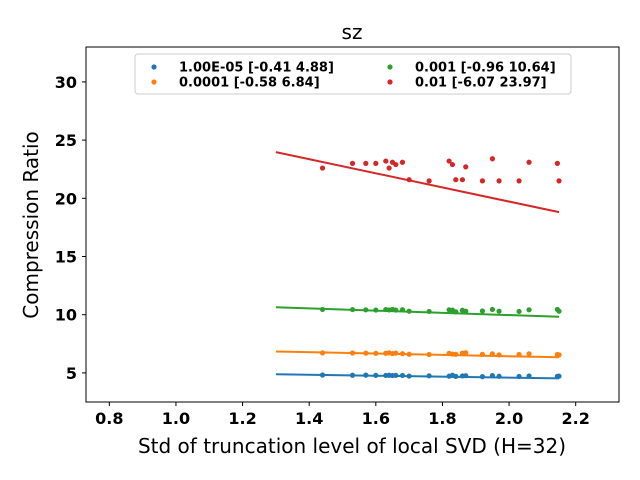 Image resolution: width=640 pixels, height=480 pixels. I want to click on y-tick-label: 5, so click(71, 373).